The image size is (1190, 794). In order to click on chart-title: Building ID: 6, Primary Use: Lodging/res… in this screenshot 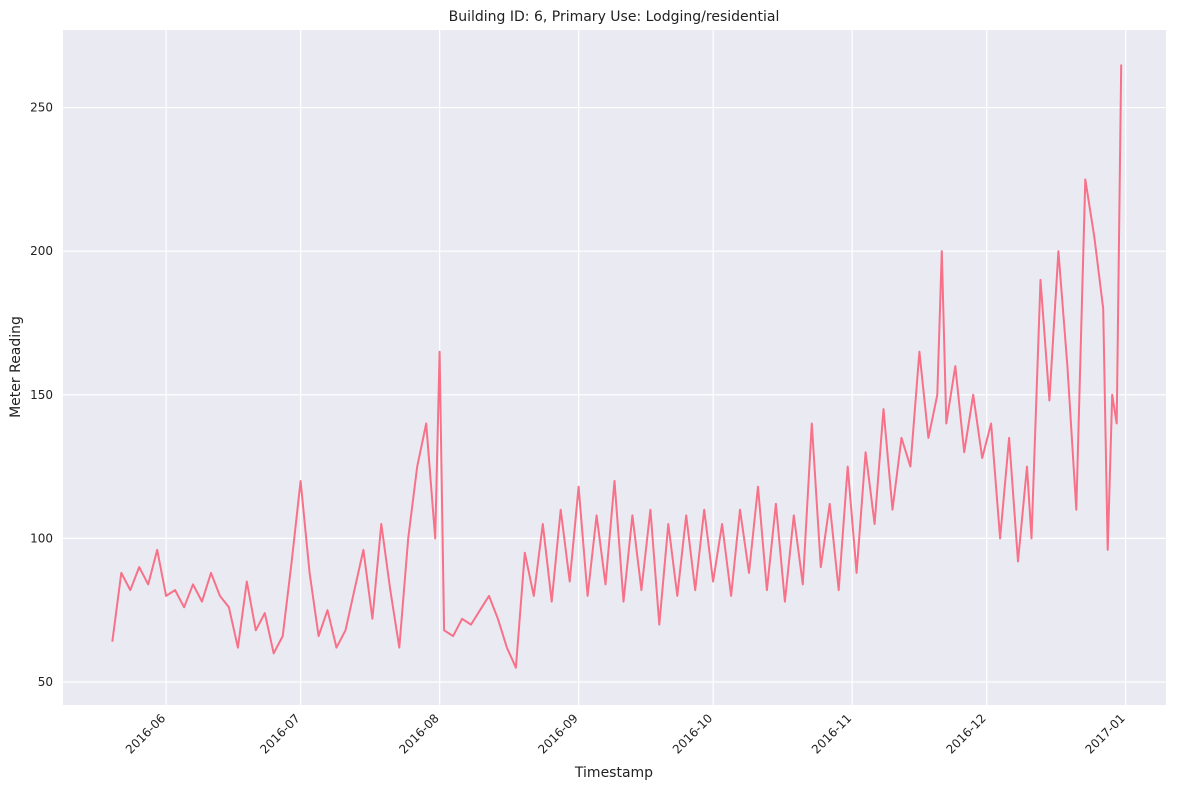, I will do `click(614, 17)`.